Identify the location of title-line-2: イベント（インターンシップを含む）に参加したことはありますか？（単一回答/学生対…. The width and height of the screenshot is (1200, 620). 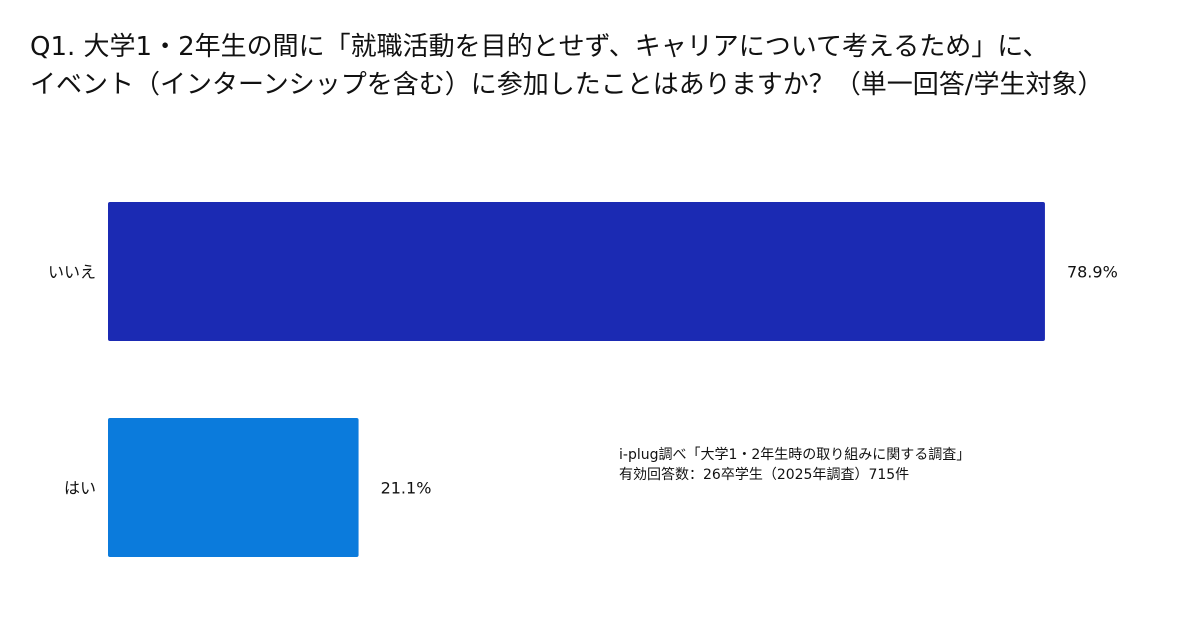
(567, 85).